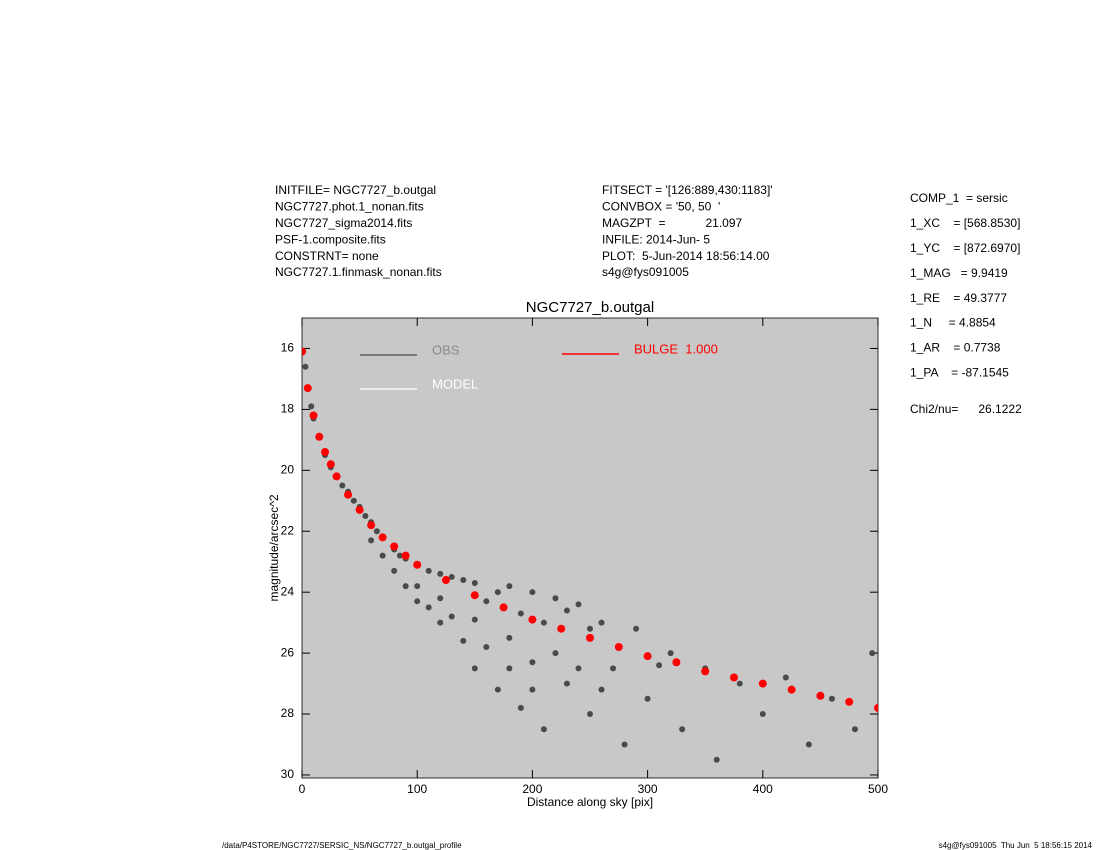  What do you see at coordinates (288, 409) in the screenshot?
I see `y-tick-label: 18` at bounding box center [288, 409].